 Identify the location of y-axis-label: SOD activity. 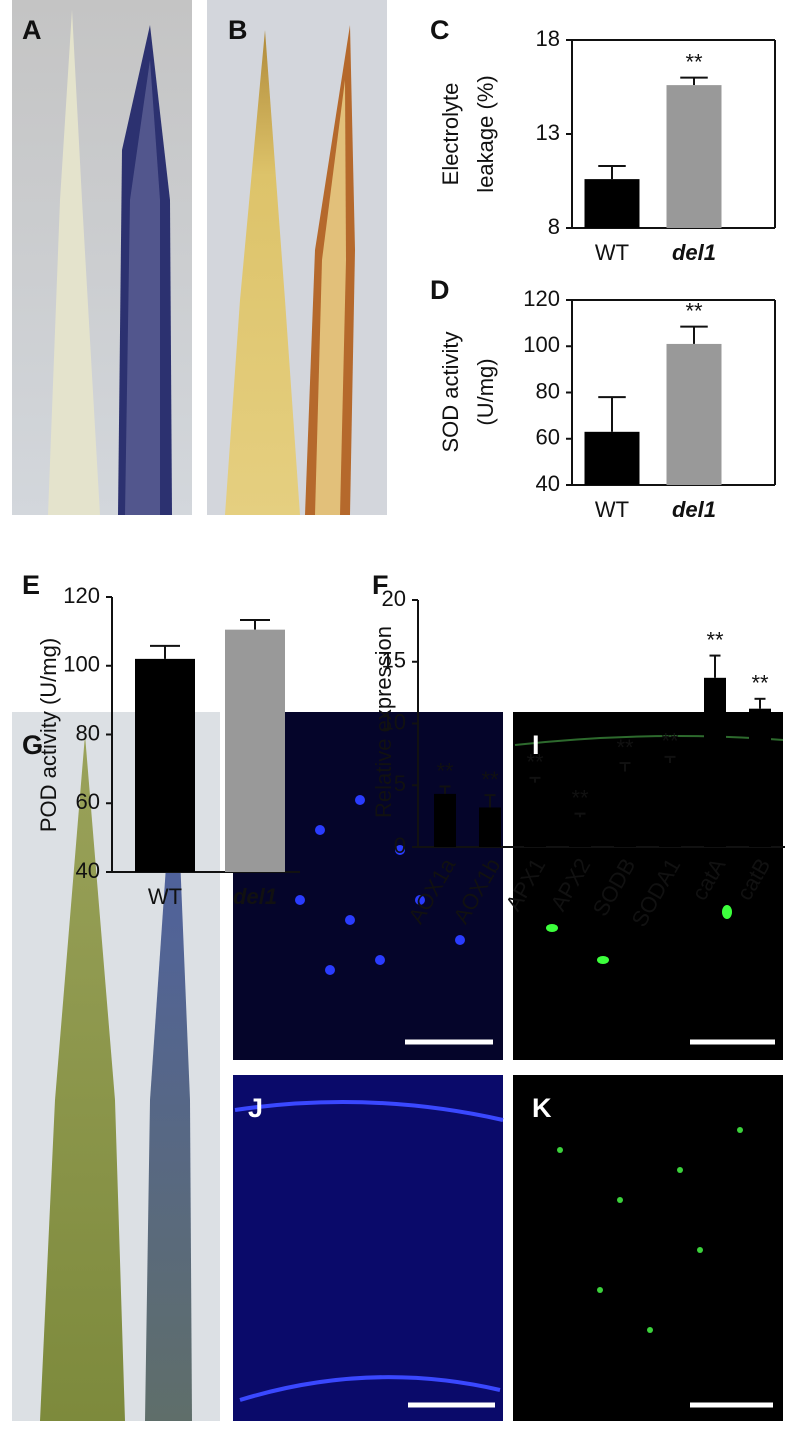
(450, 391).